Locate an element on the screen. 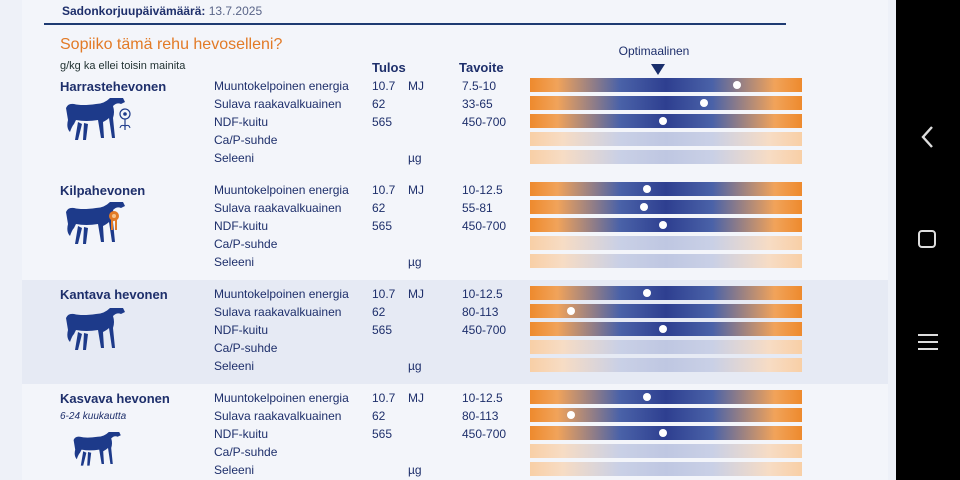  home-icon is located at coordinates (927, 239).